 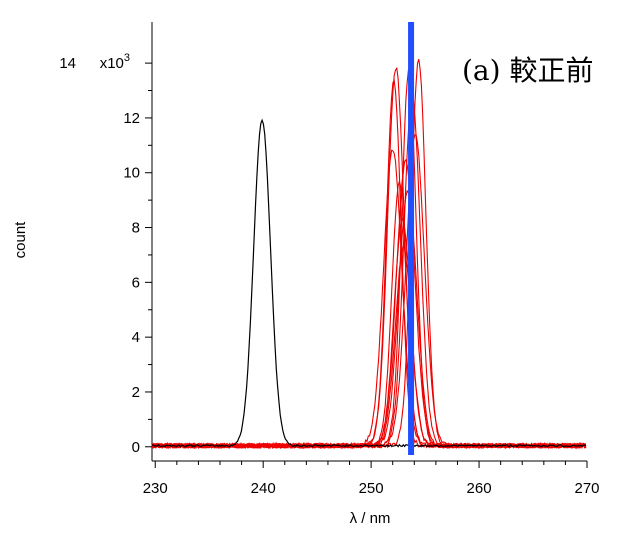 What do you see at coordinates (67, 63) in the screenshot?
I see `y-tick-label: 14` at bounding box center [67, 63].